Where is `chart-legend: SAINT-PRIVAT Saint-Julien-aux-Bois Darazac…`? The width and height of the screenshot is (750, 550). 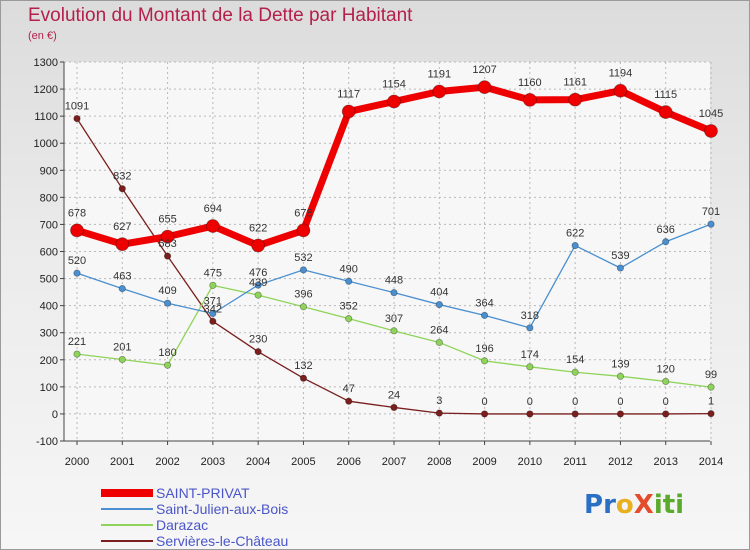
chart-legend: SAINT-PRIVAT Saint-Julien-aux-Bois Darazac… is located at coordinates (231, 517).